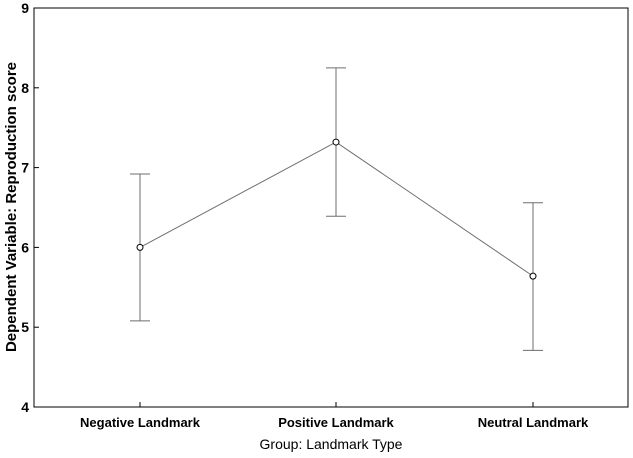 The image size is (633, 458). I want to click on y-axis: 4 5 6 7 8 9, so click(30, 207).